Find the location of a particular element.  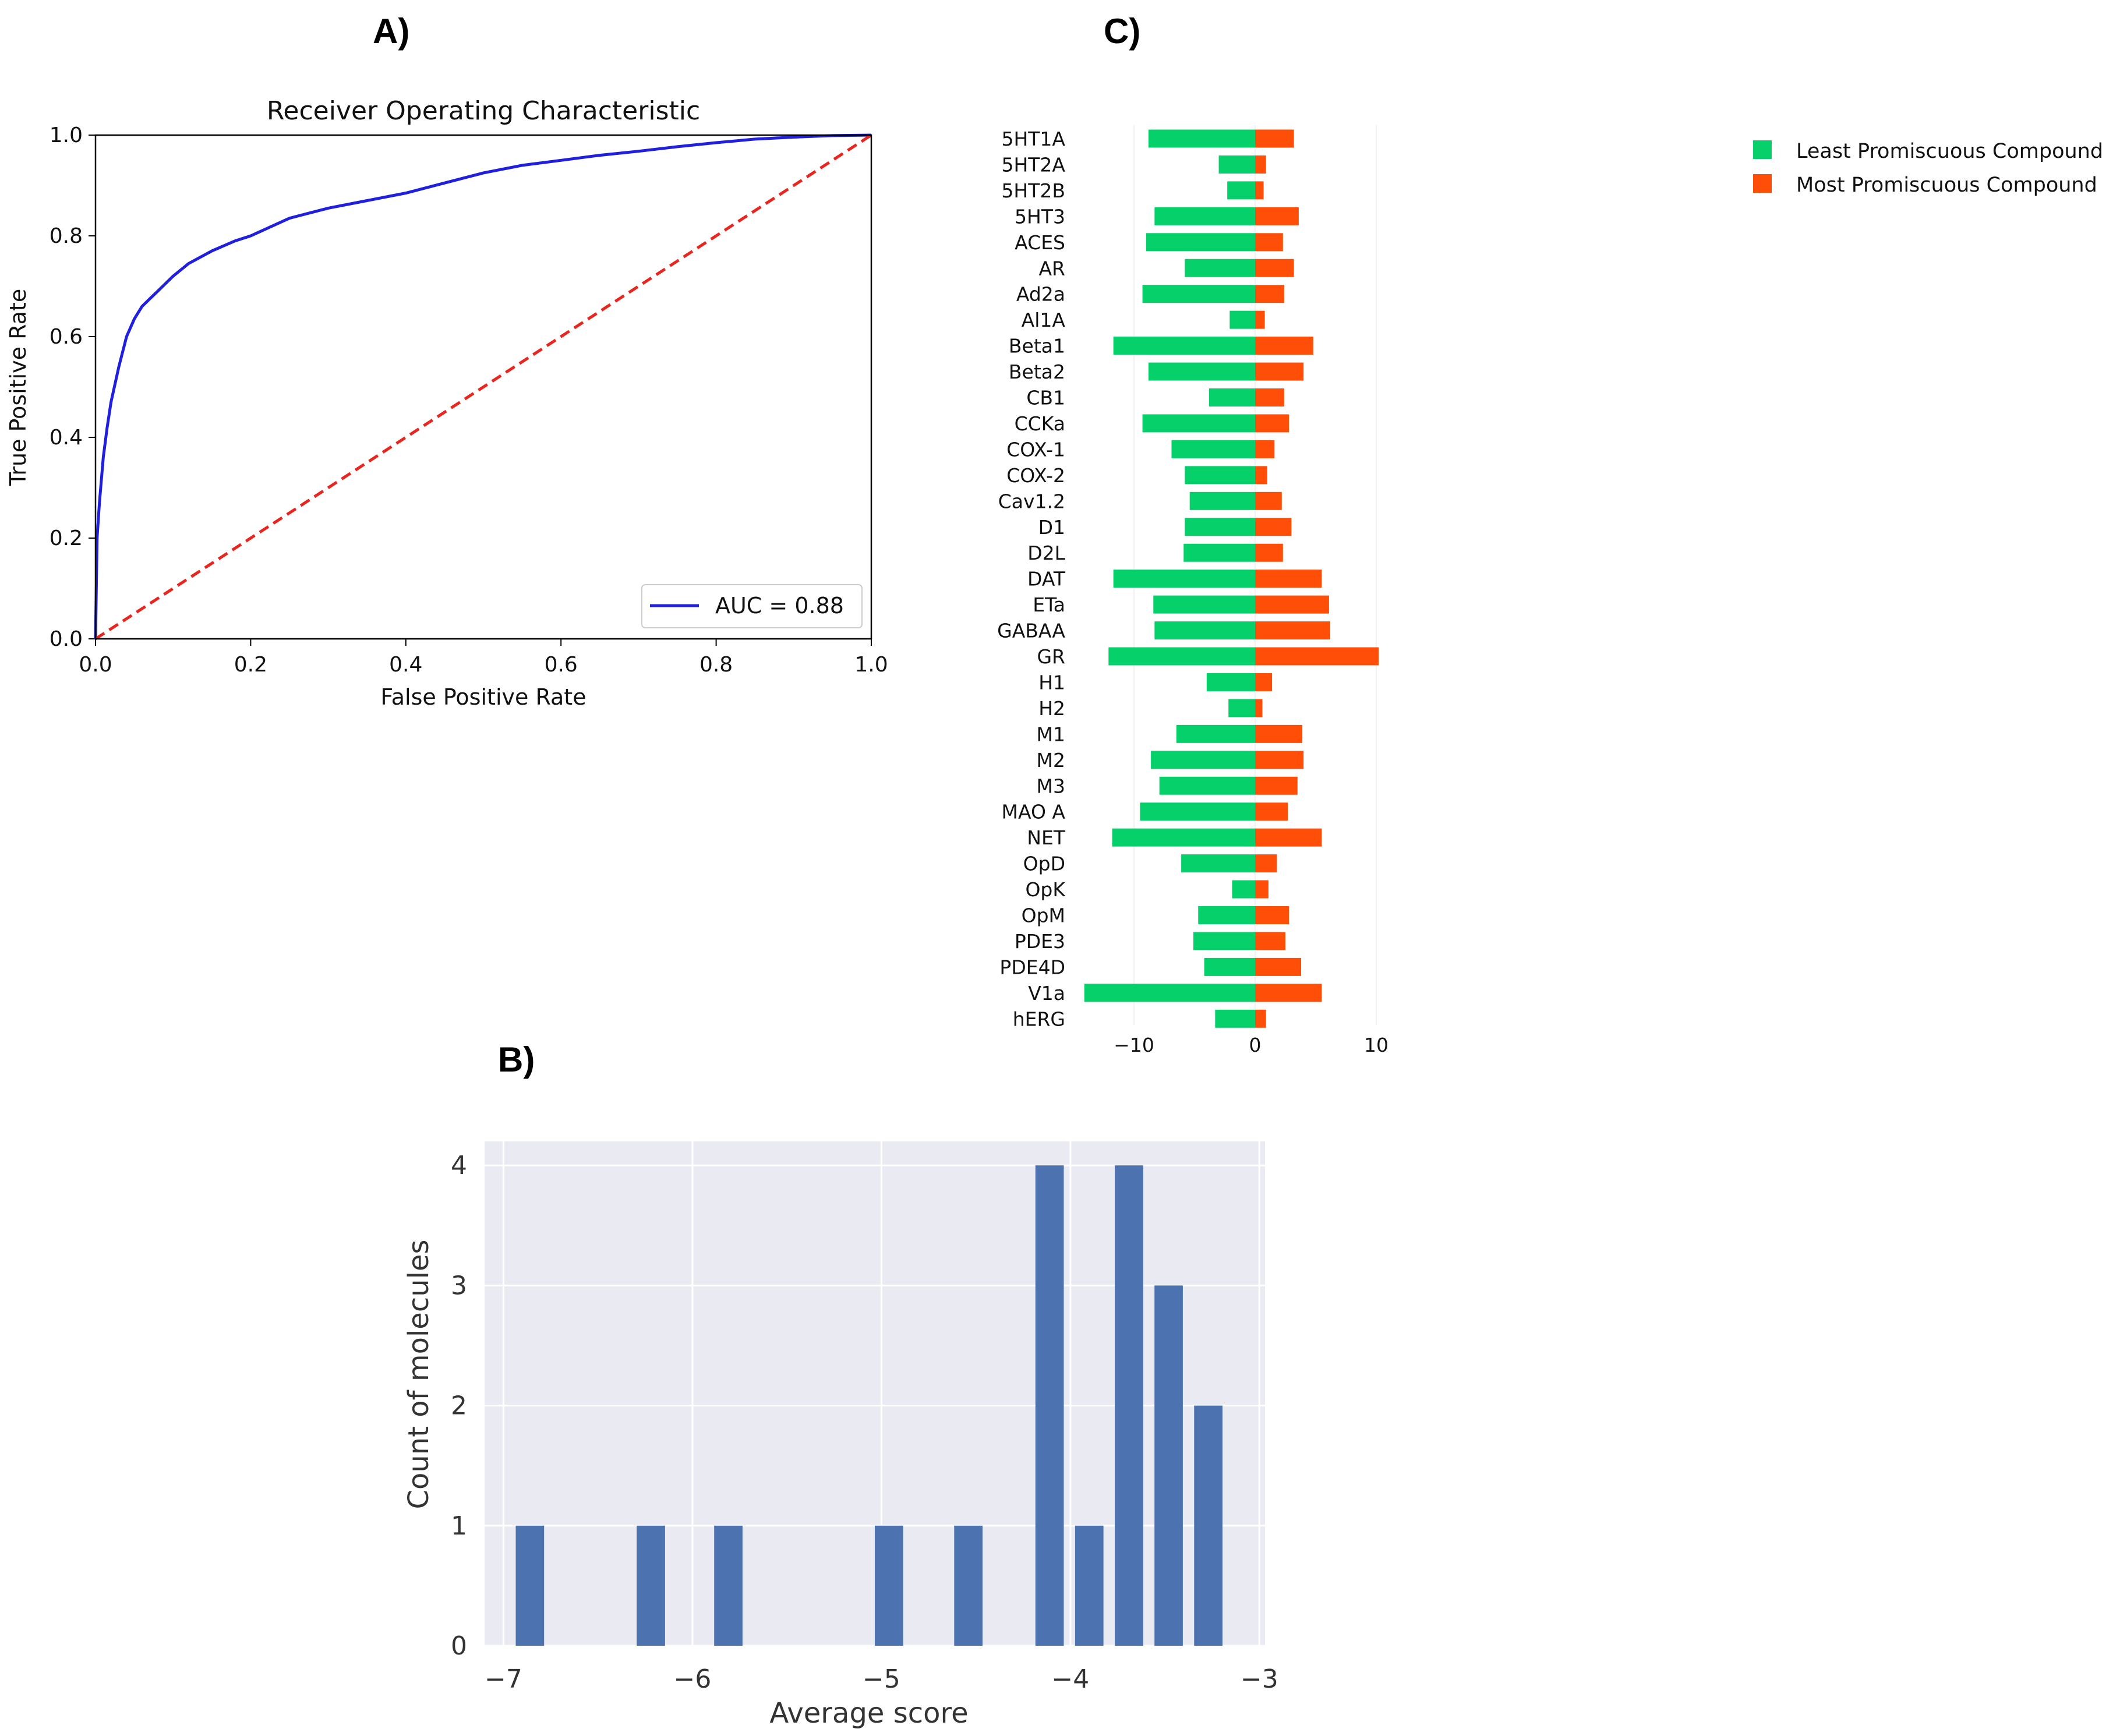

histogram-ytick-label: 1 is located at coordinates (459, 1526).